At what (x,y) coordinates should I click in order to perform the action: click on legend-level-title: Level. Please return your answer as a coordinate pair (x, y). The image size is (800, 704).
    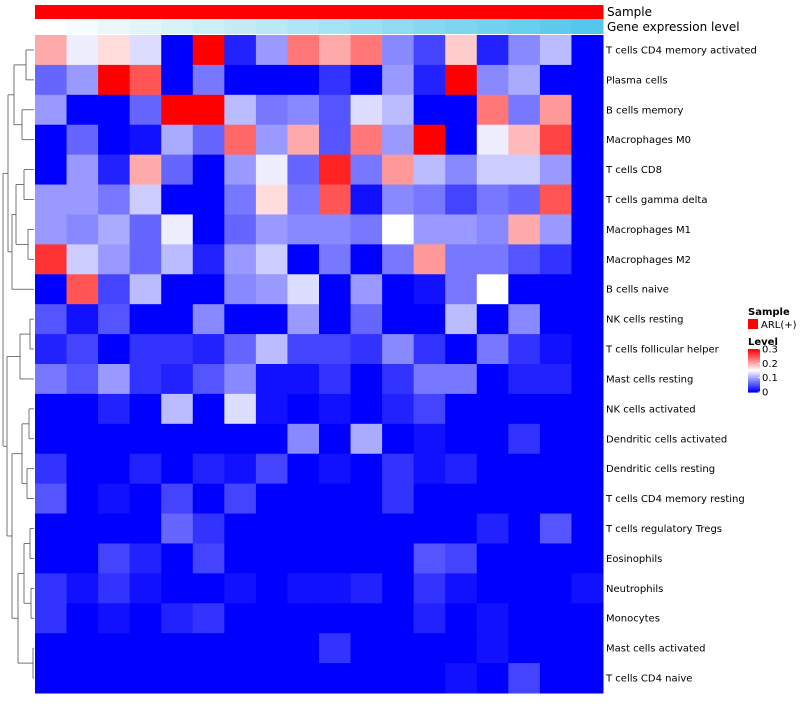
    Looking at the image, I should click on (763, 342).